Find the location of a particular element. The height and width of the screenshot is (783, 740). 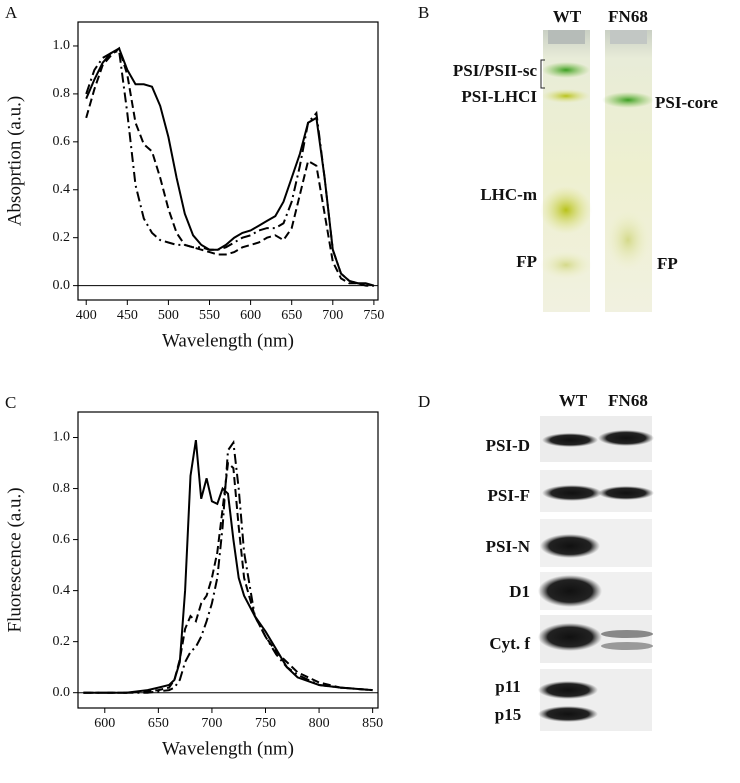

band-label: LHC-m is located at coordinates (508, 194).